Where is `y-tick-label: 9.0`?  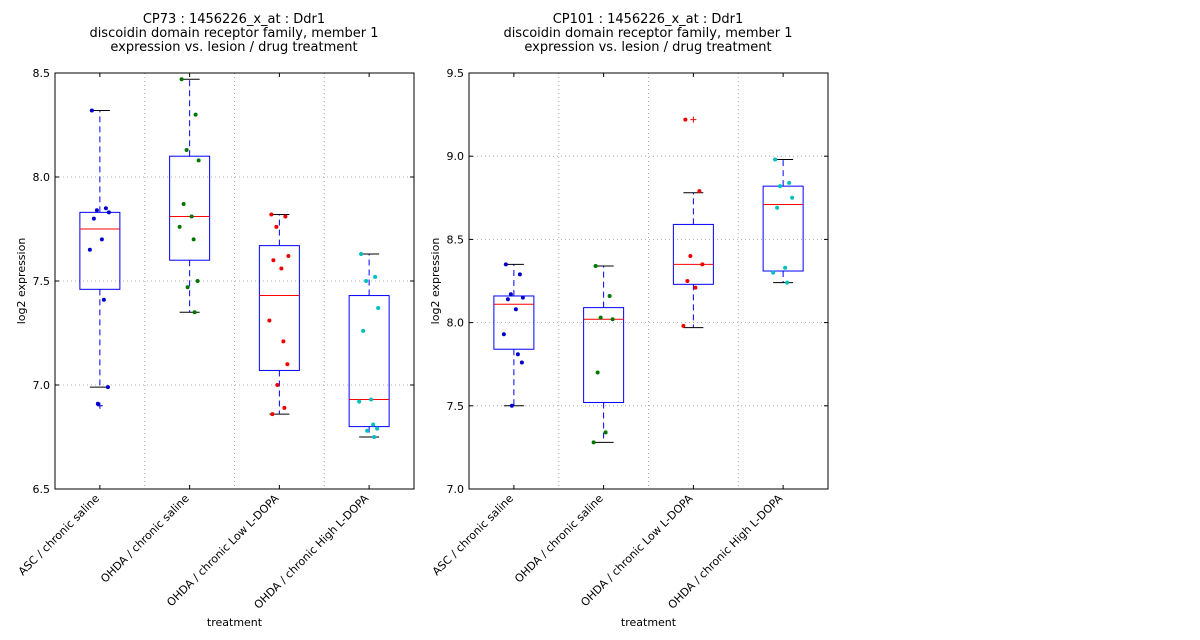 y-tick-label: 9.0 is located at coordinates (456, 156).